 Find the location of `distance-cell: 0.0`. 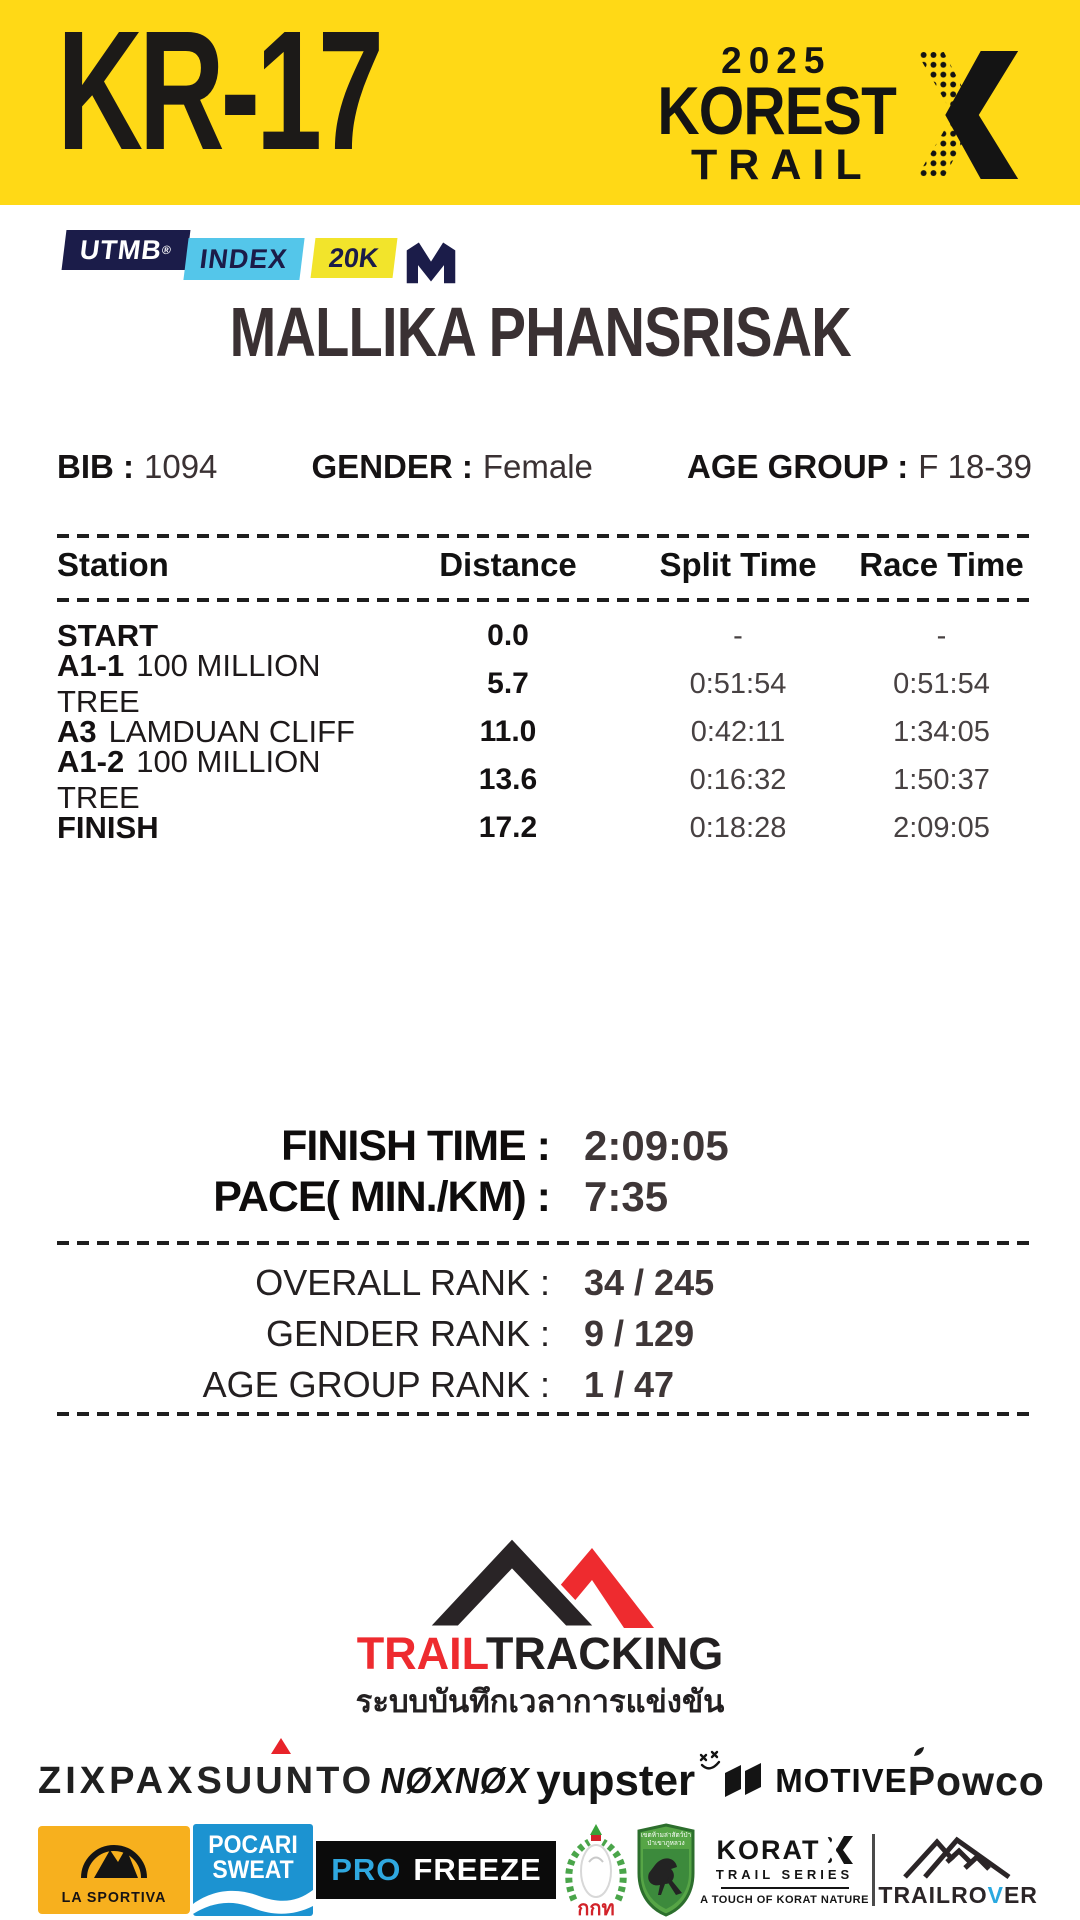

distance-cell: 0.0 is located at coordinates (508, 635).